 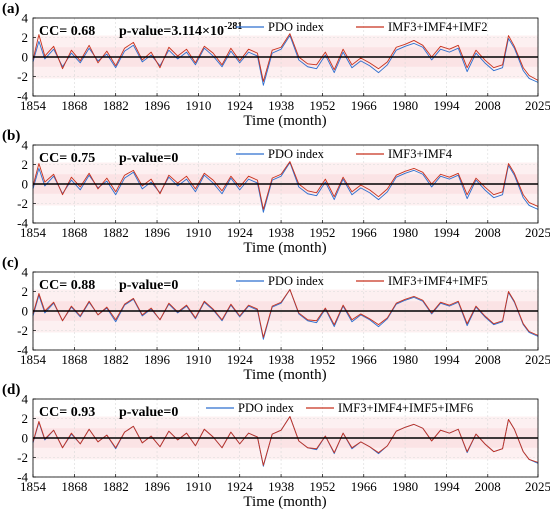 What do you see at coordinates (67, 285) in the screenshot?
I see `cc-annotation: CC= 0.88` at bounding box center [67, 285].